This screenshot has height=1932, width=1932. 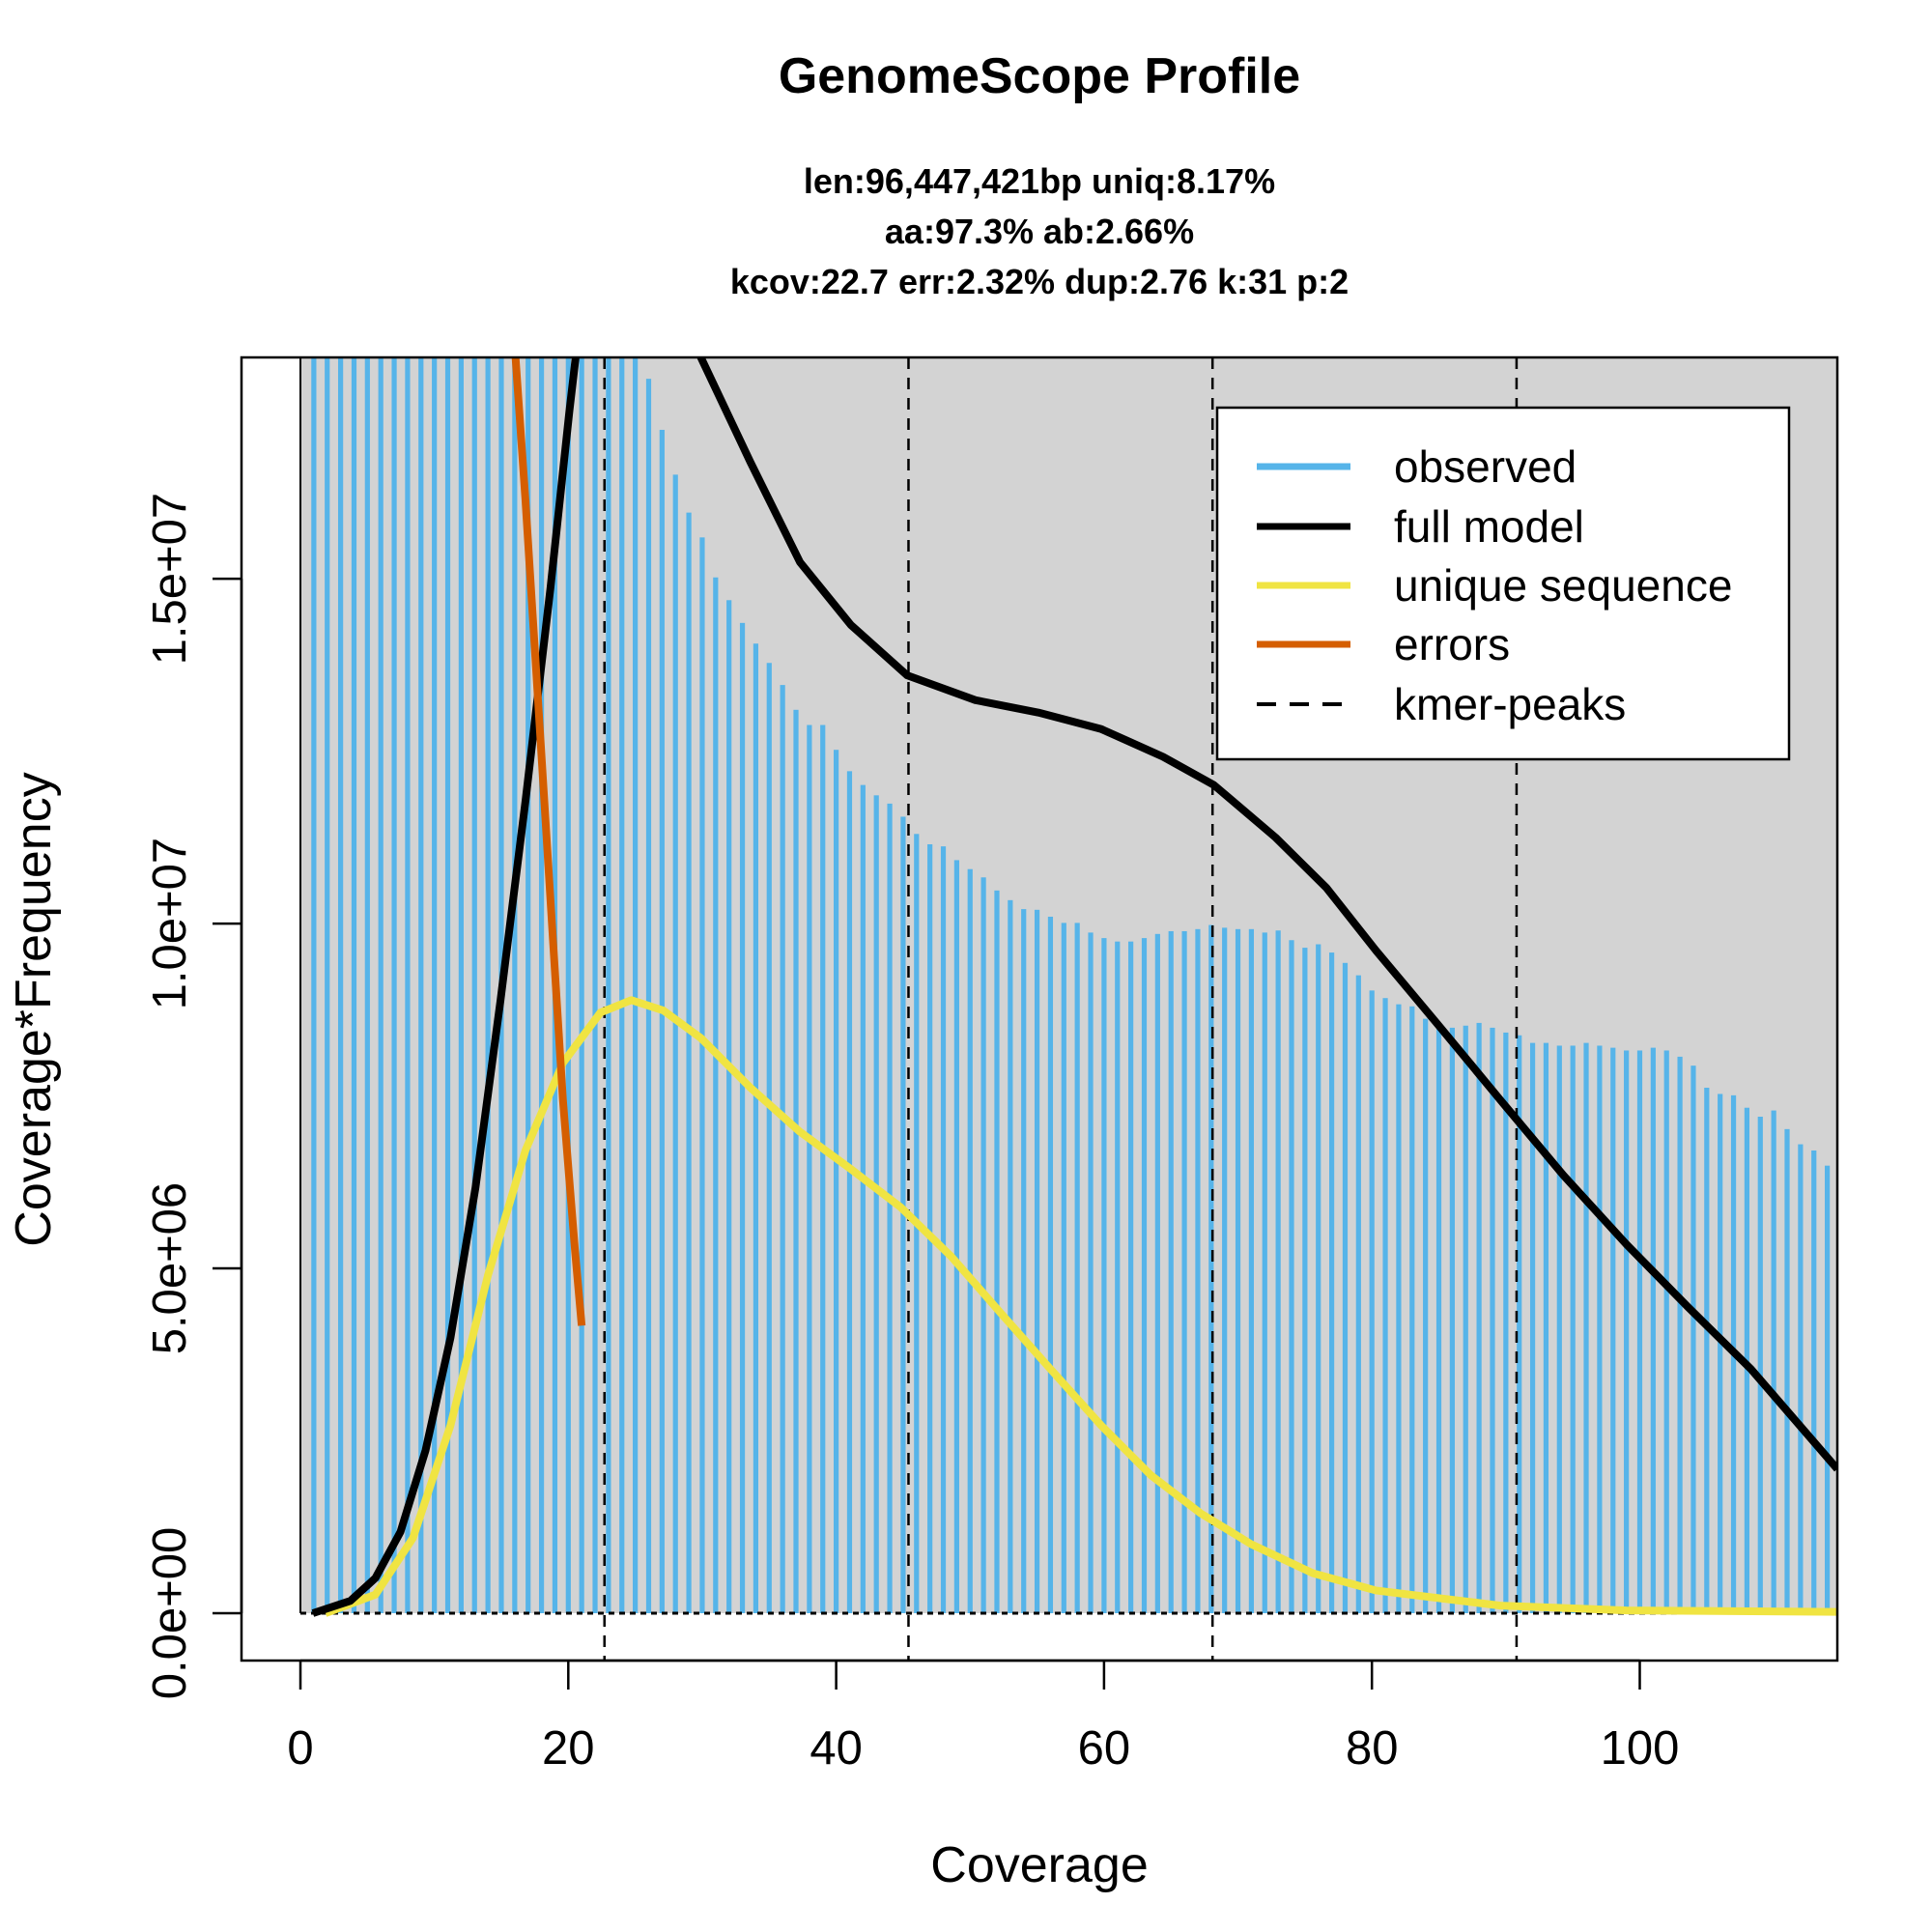 What do you see at coordinates (170, 1613) in the screenshot?
I see `y-tick-label: 0.0e+00` at bounding box center [170, 1613].